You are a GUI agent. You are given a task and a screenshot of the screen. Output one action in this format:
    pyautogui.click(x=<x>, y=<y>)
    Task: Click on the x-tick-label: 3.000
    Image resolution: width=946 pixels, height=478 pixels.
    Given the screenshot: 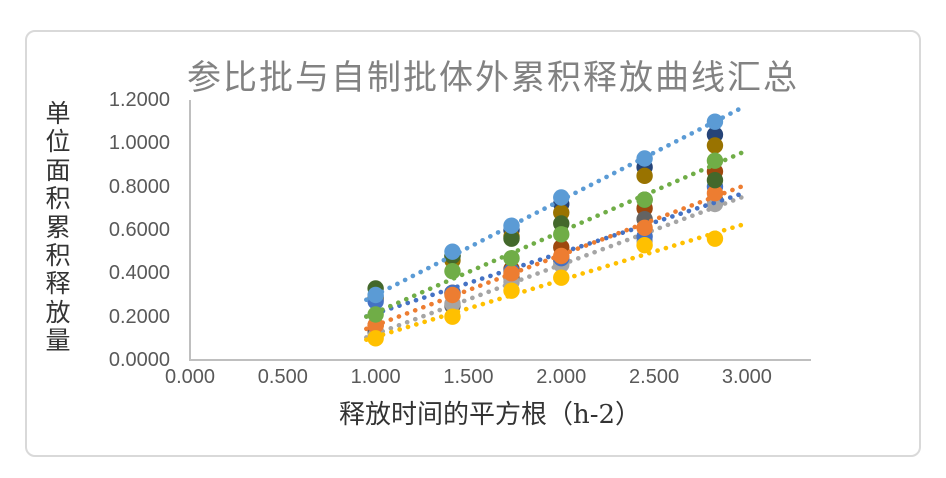 What is the action you would take?
    pyautogui.click(x=746, y=377)
    